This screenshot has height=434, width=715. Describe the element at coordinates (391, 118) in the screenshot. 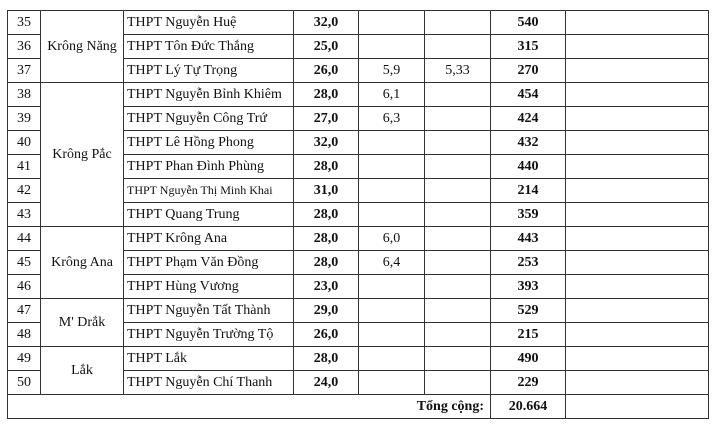

I see `value-1: 6,3` at that location.